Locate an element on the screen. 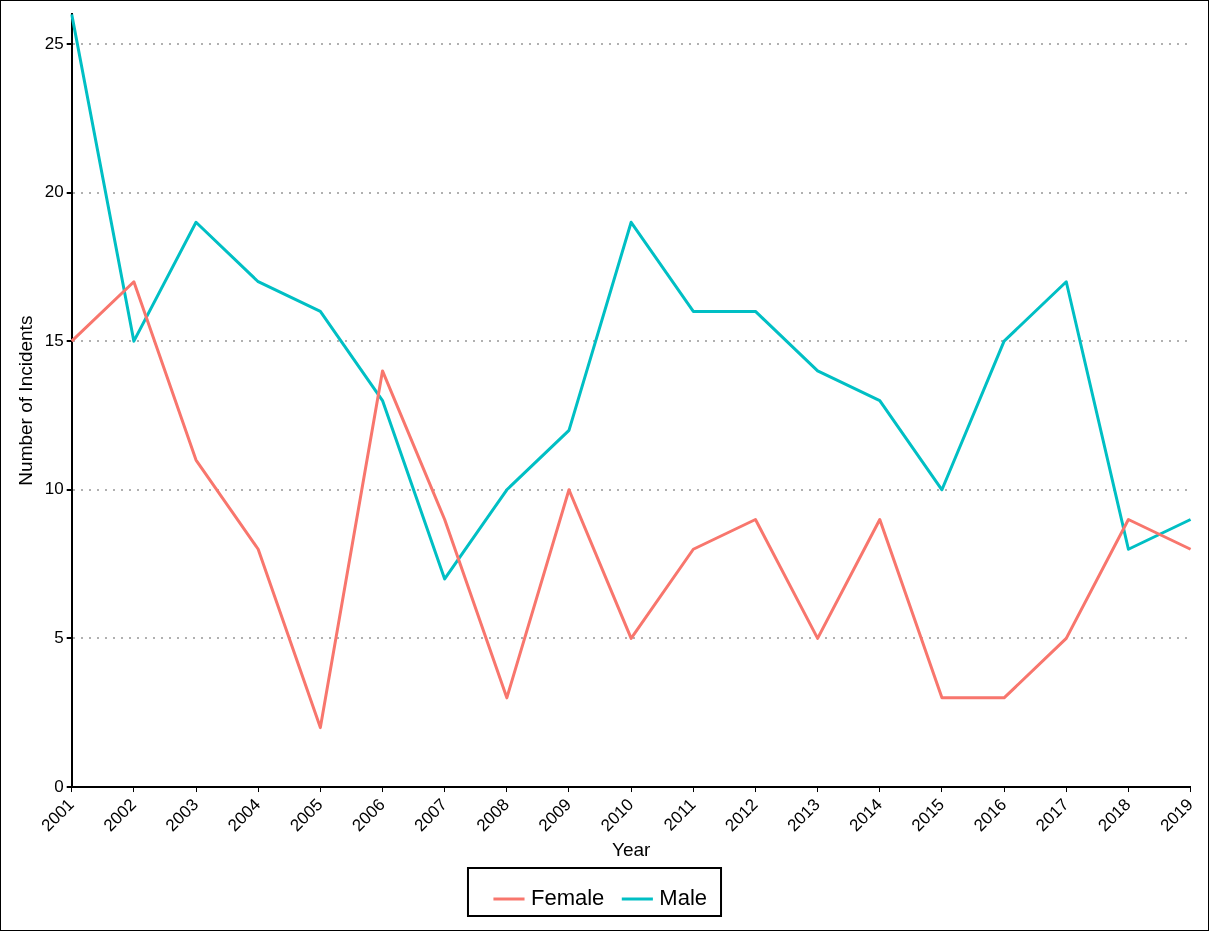 This screenshot has width=1209, height=931. legend-label: Male is located at coordinates (683, 898).